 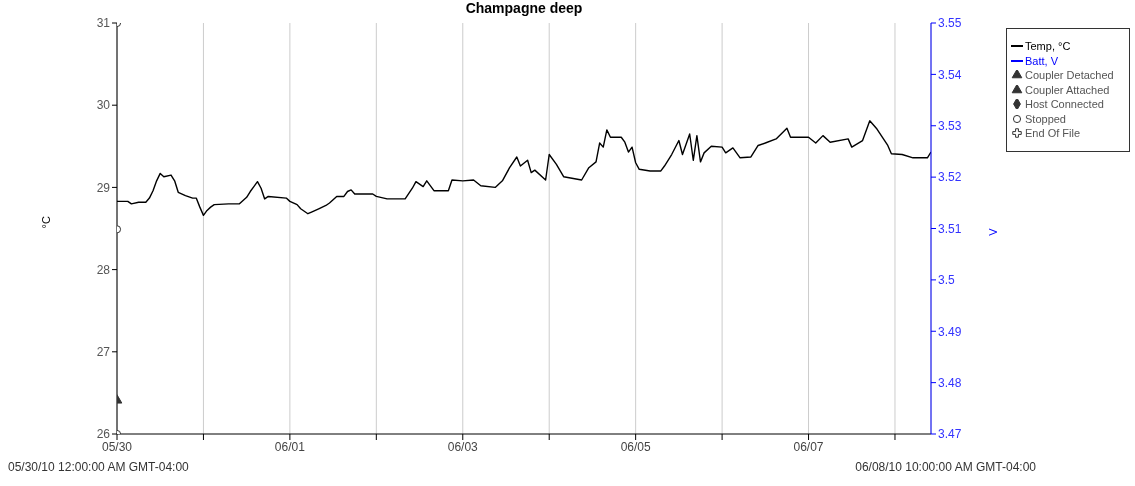 What do you see at coordinates (103, 105) in the screenshot?
I see `y-tick-label: 30` at bounding box center [103, 105].